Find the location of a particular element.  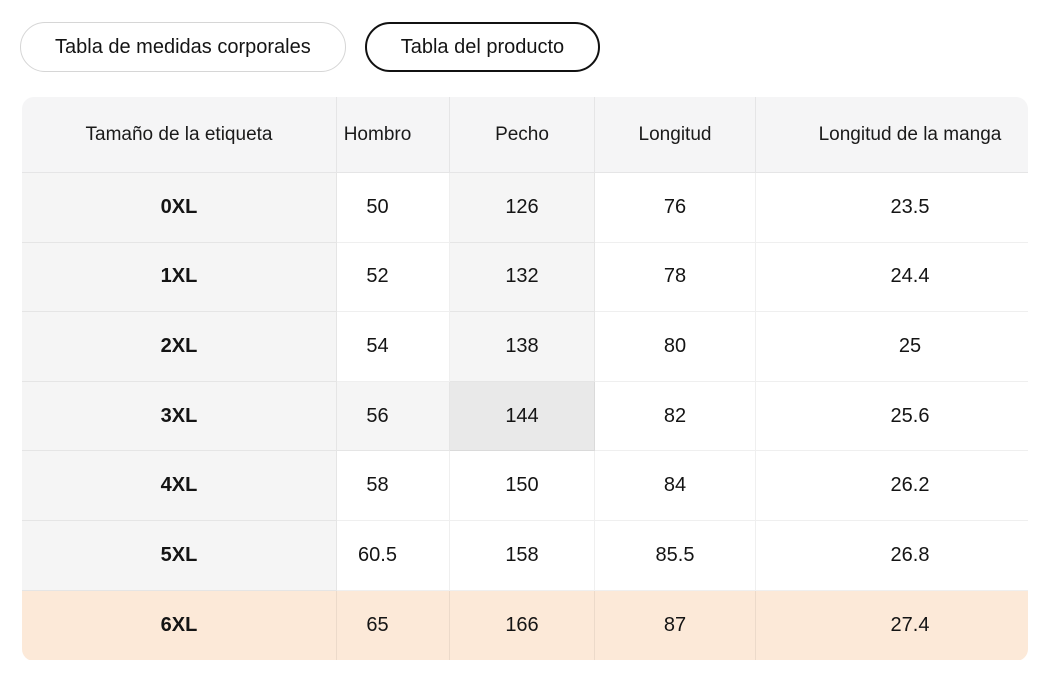

value-cell: 82 is located at coordinates (675, 416).